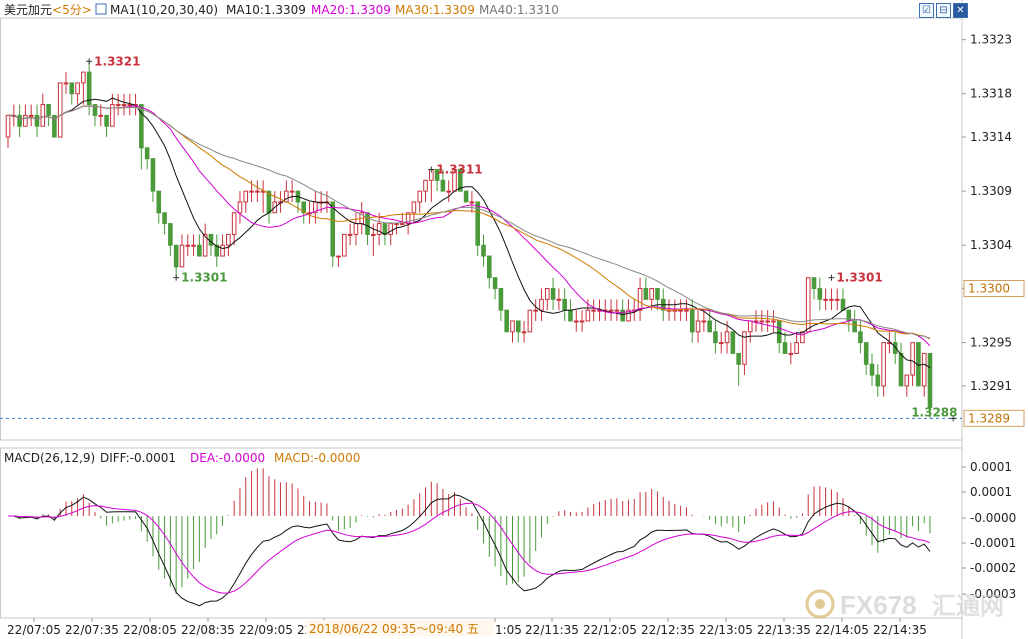 This screenshot has height=639, width=1028. I want to click on time-tick-label: 22/13:05, so click(726, 630).